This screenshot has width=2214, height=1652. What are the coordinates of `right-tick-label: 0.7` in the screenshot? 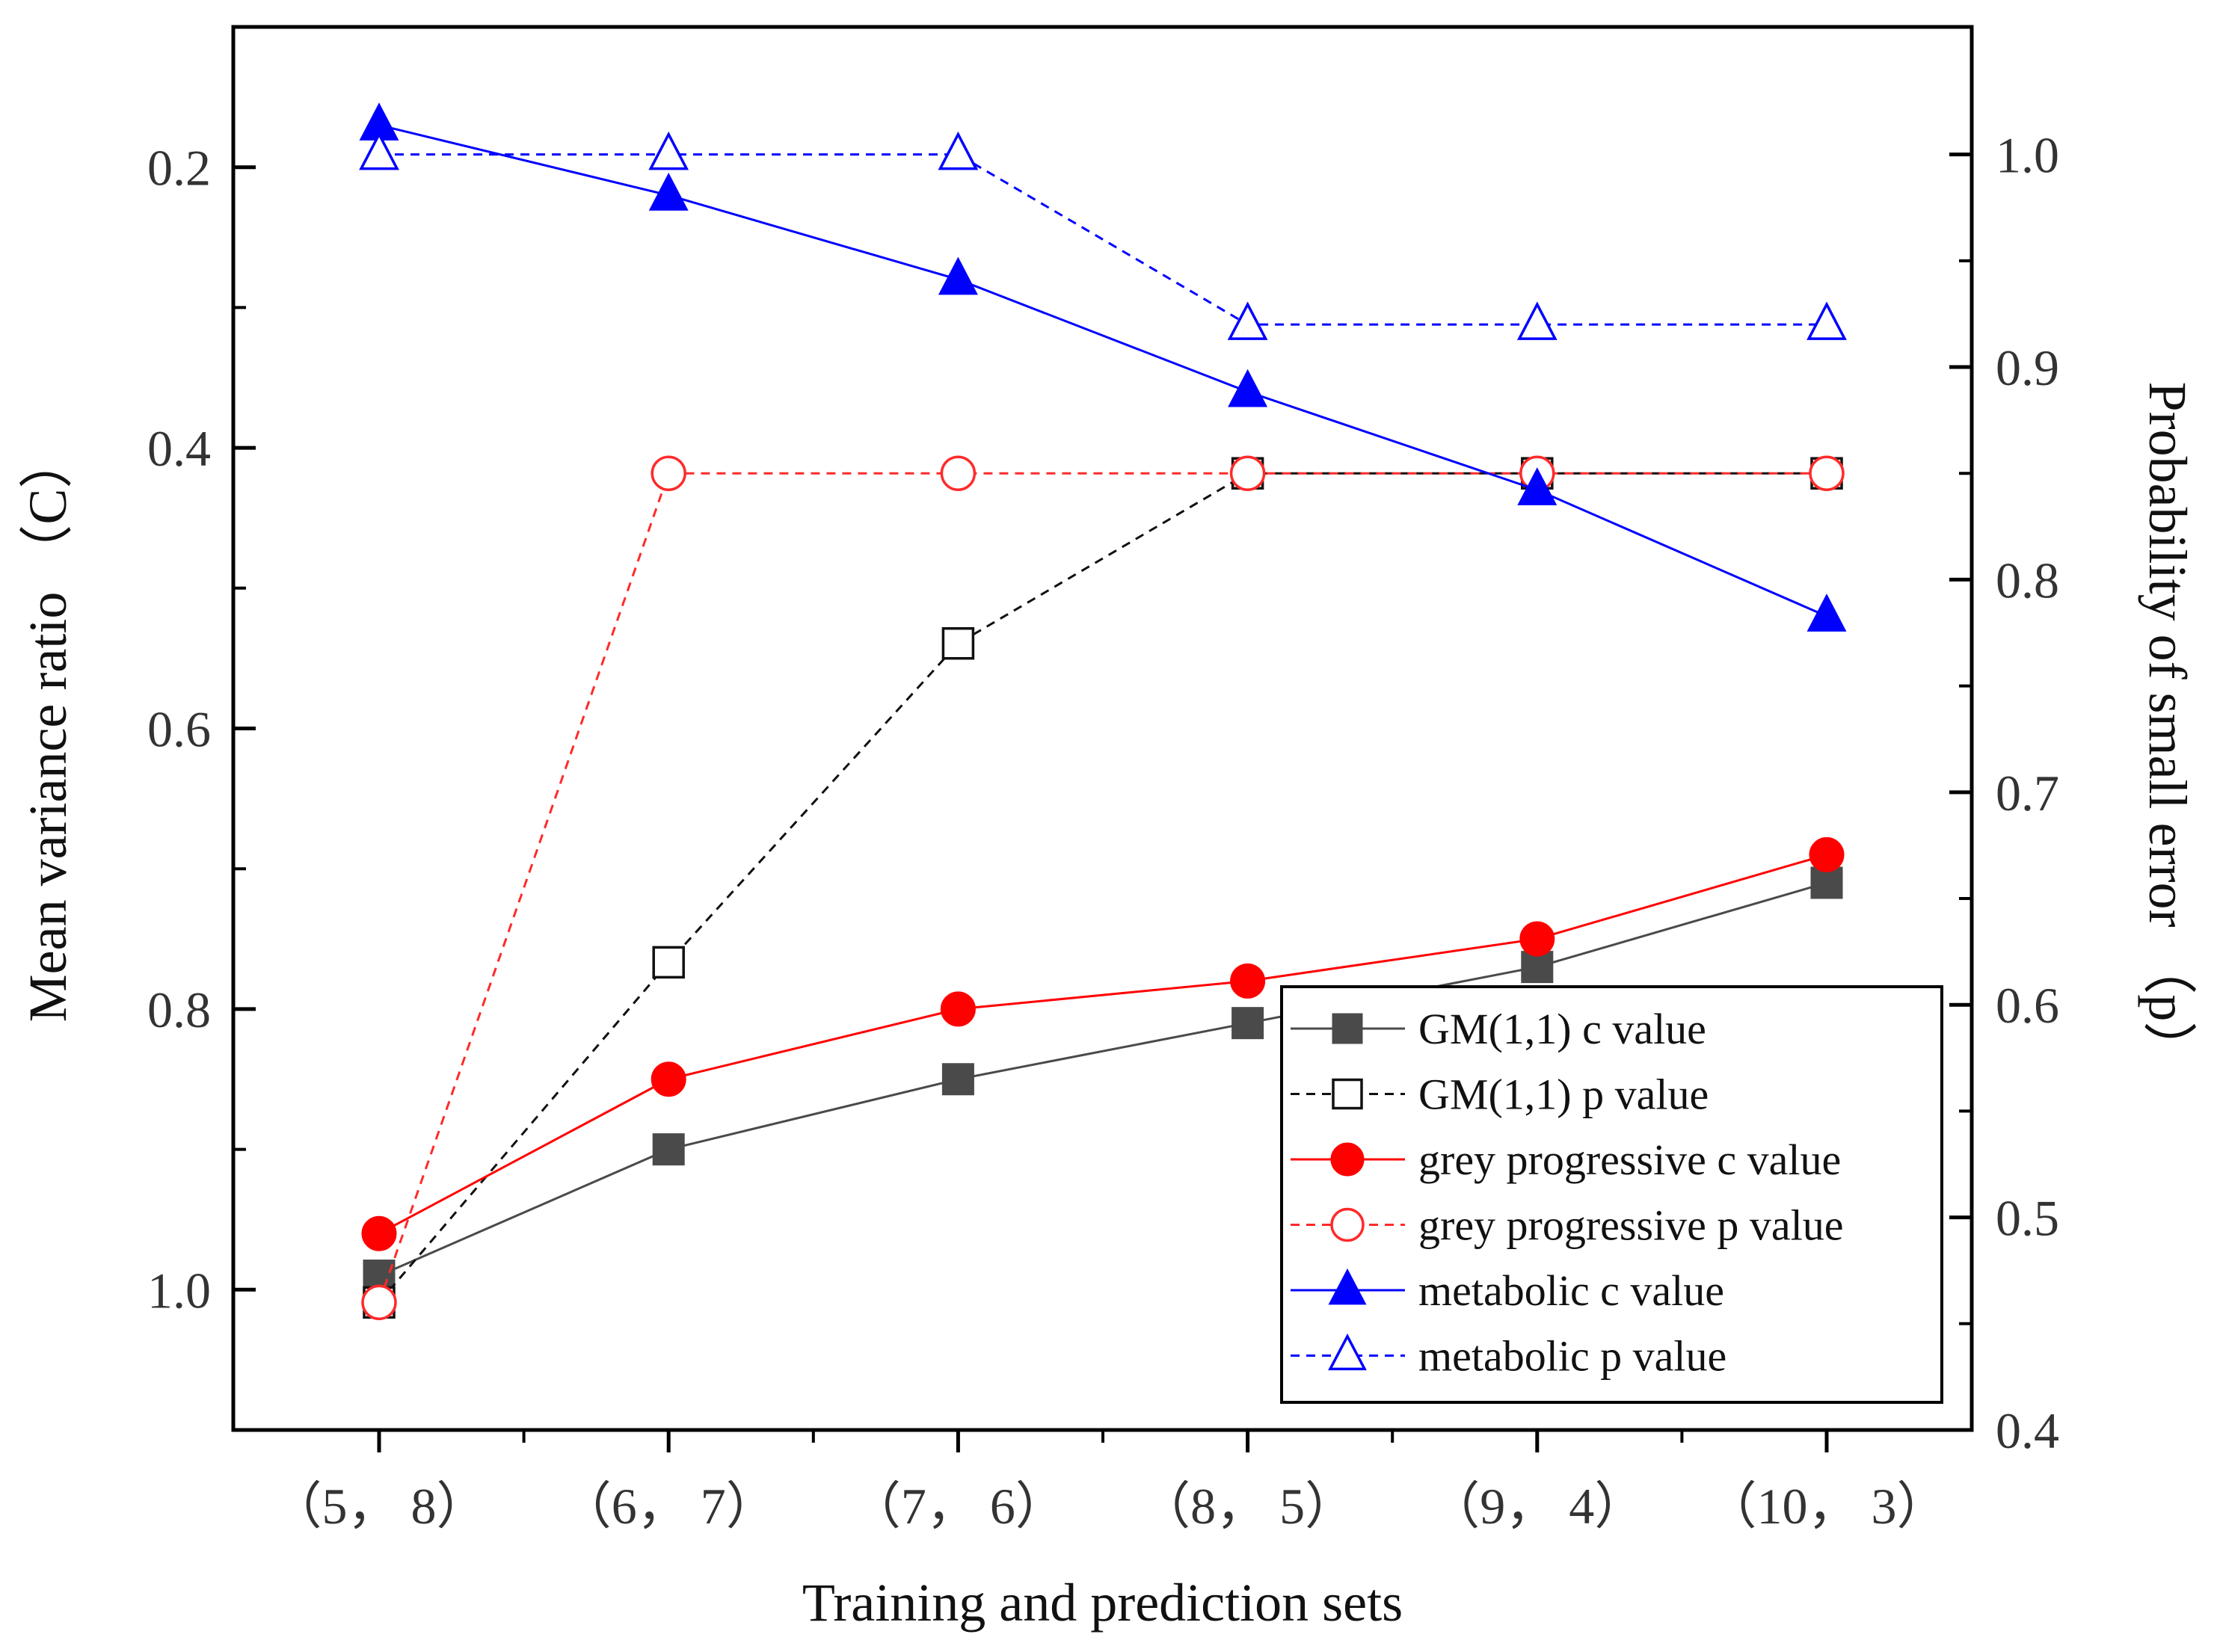 It's located at (2028, 793).